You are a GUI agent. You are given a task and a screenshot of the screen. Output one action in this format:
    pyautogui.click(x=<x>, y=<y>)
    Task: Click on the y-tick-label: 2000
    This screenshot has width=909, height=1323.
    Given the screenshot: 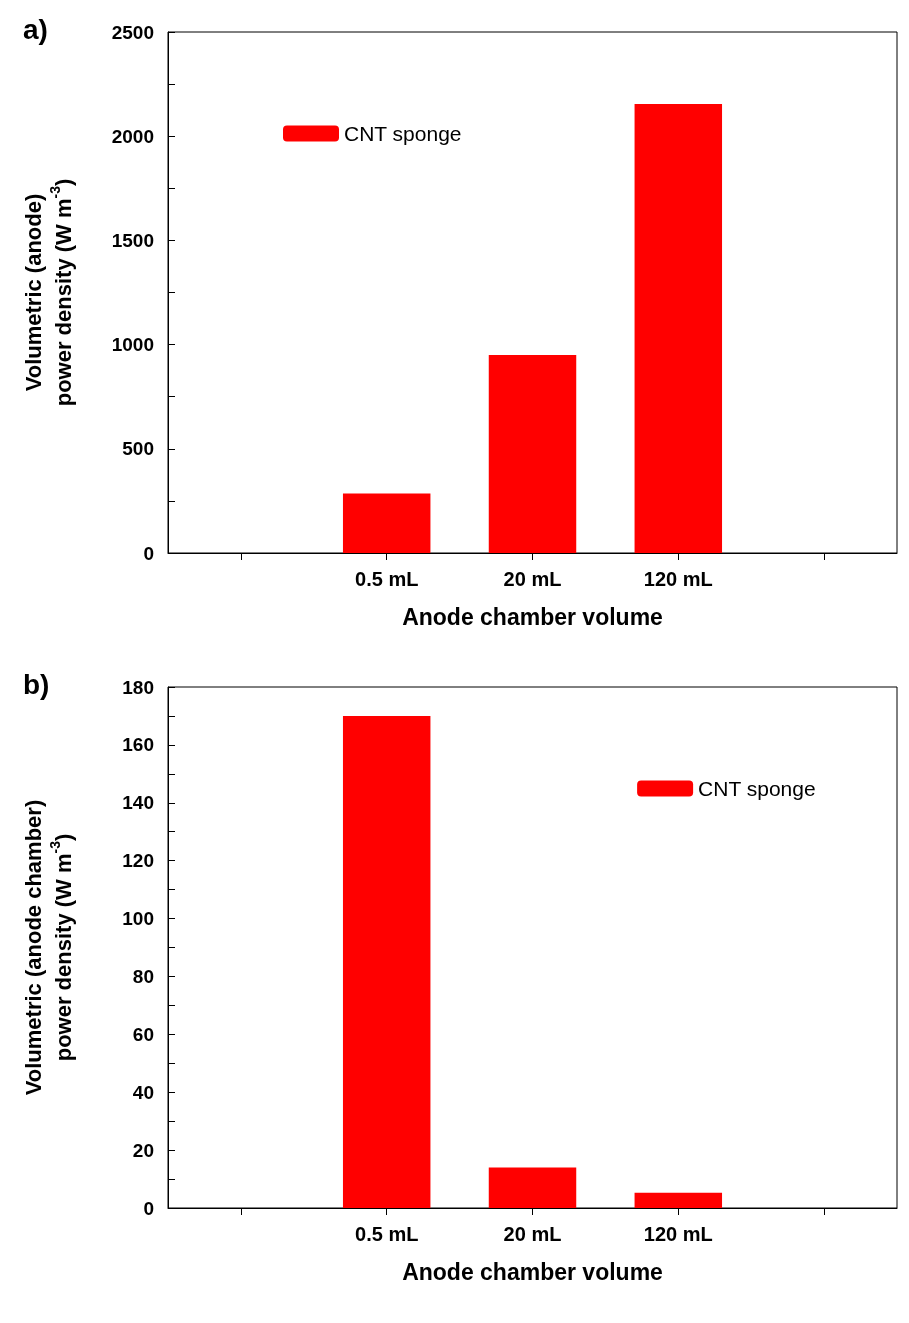 What is the action you would take?
    pyautogui.click(x=132, y=136)
    